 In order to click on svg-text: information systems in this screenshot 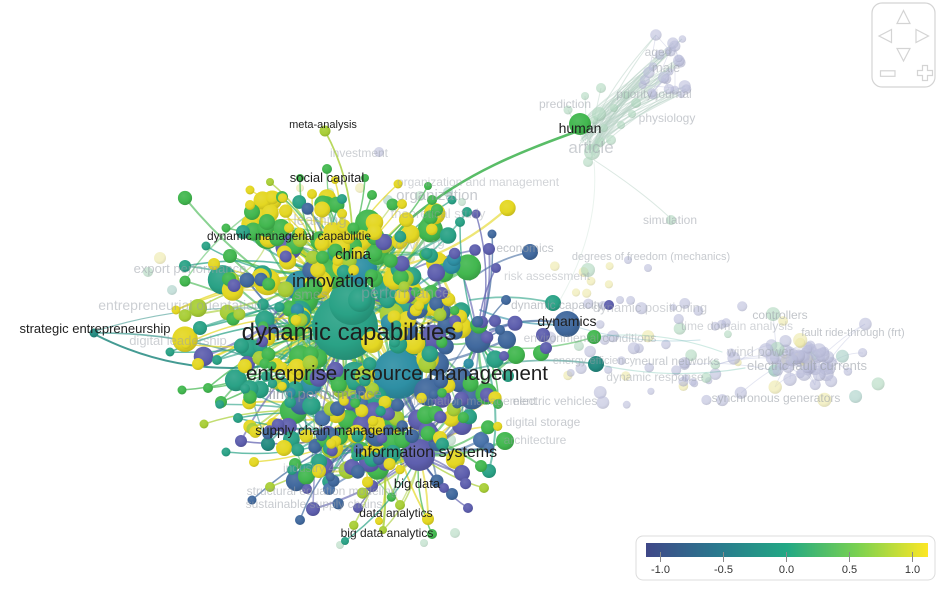, I will do `click(426, 452)`.